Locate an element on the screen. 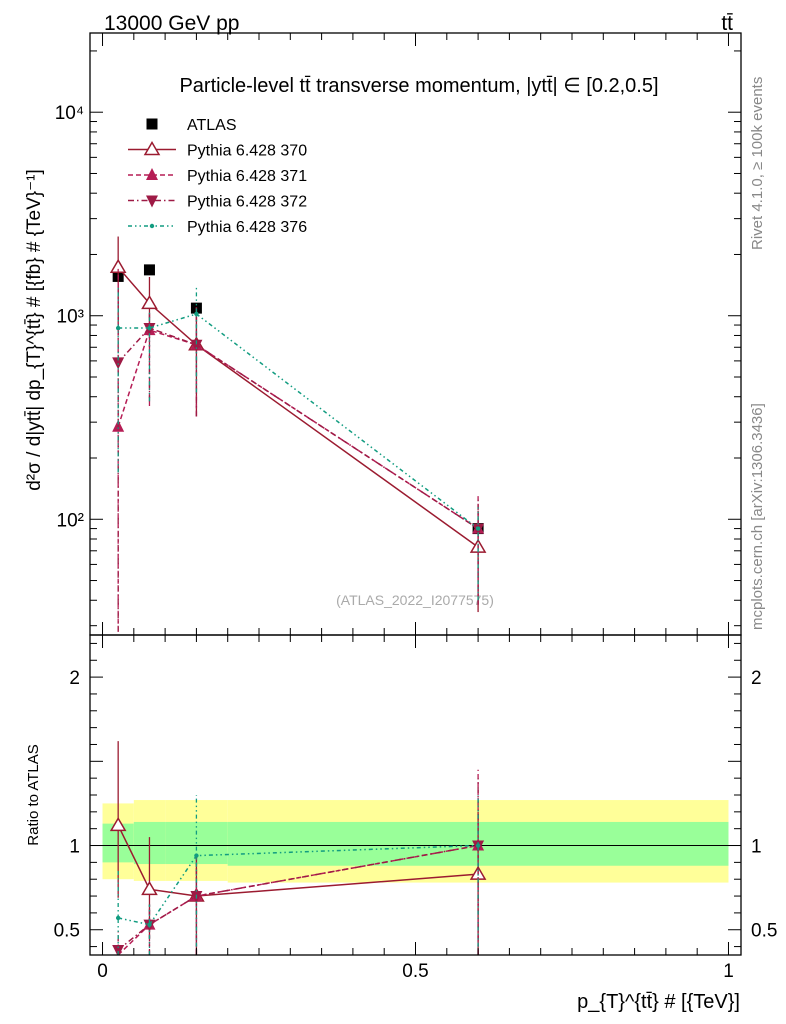  legend-item: Pythia 6.428 371 is located at coordinates (217, 176).